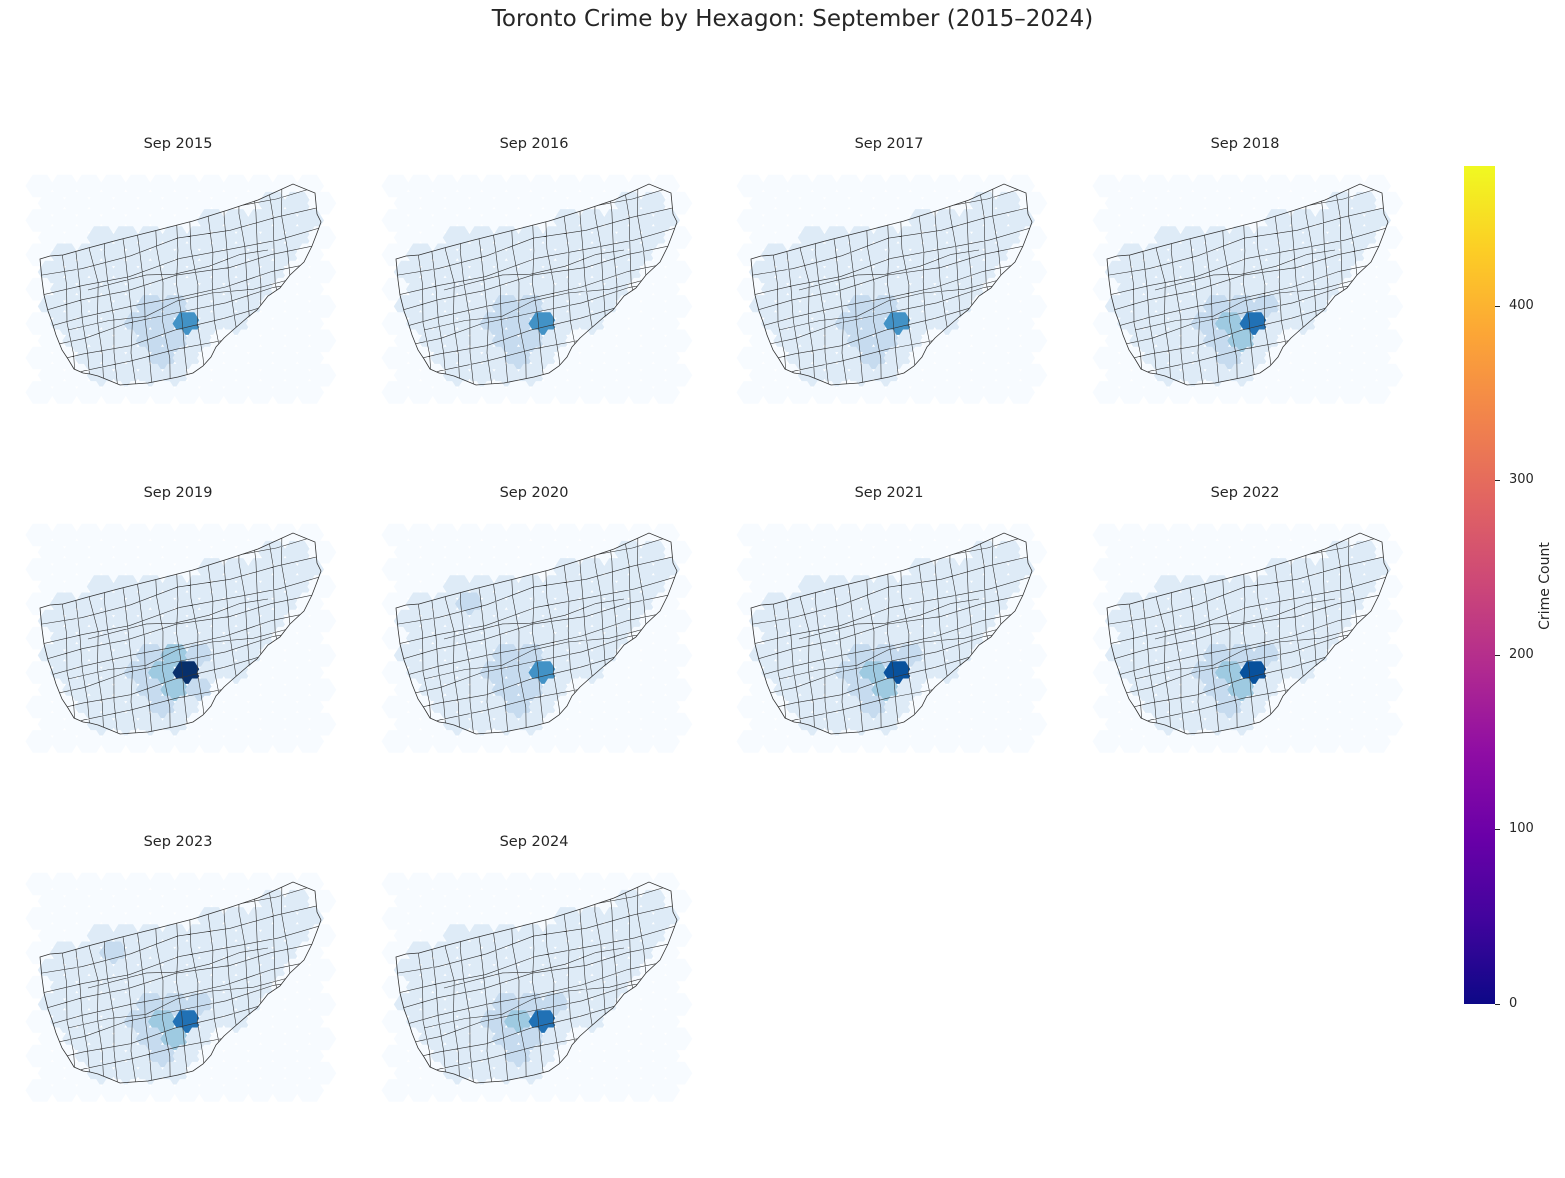 The image size is (1565, 1178). Describe the element at coordinates (1245, 144) in the screenshot. I see `panel-title: Sep 2018` at that location.